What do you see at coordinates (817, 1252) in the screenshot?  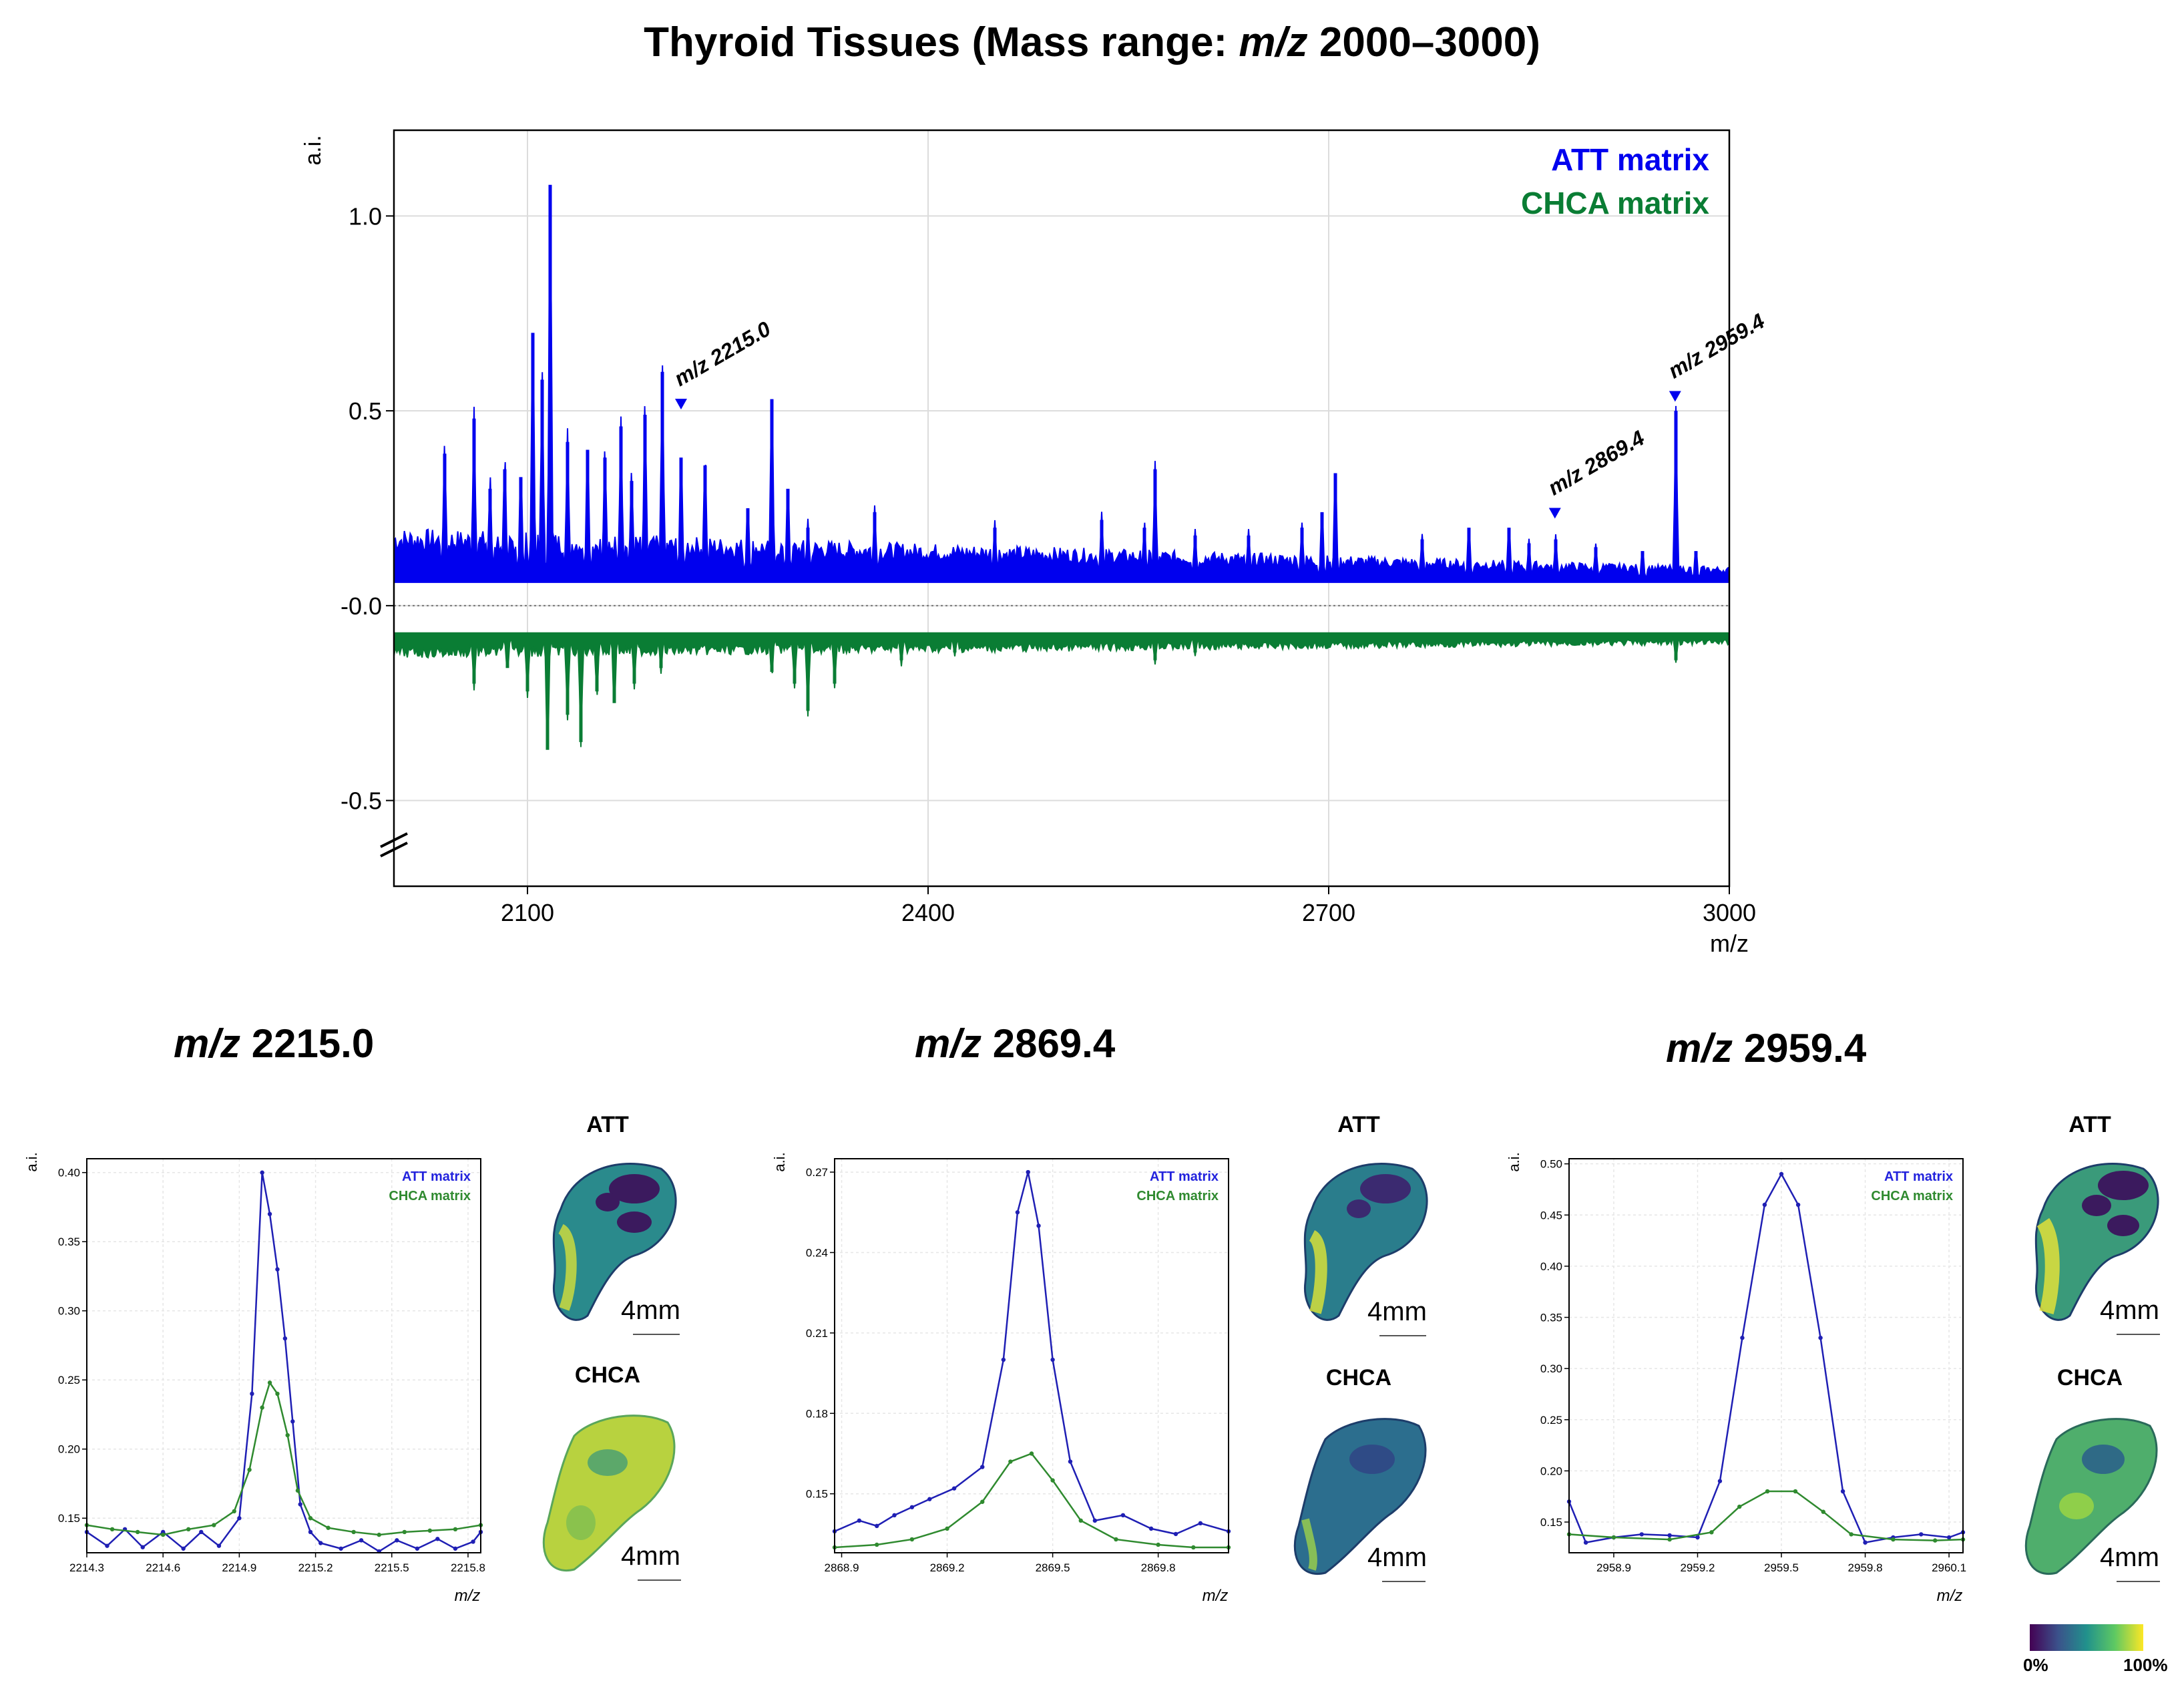 I see `y-tick-label: 0.24` at bounding box center [817, 1252].